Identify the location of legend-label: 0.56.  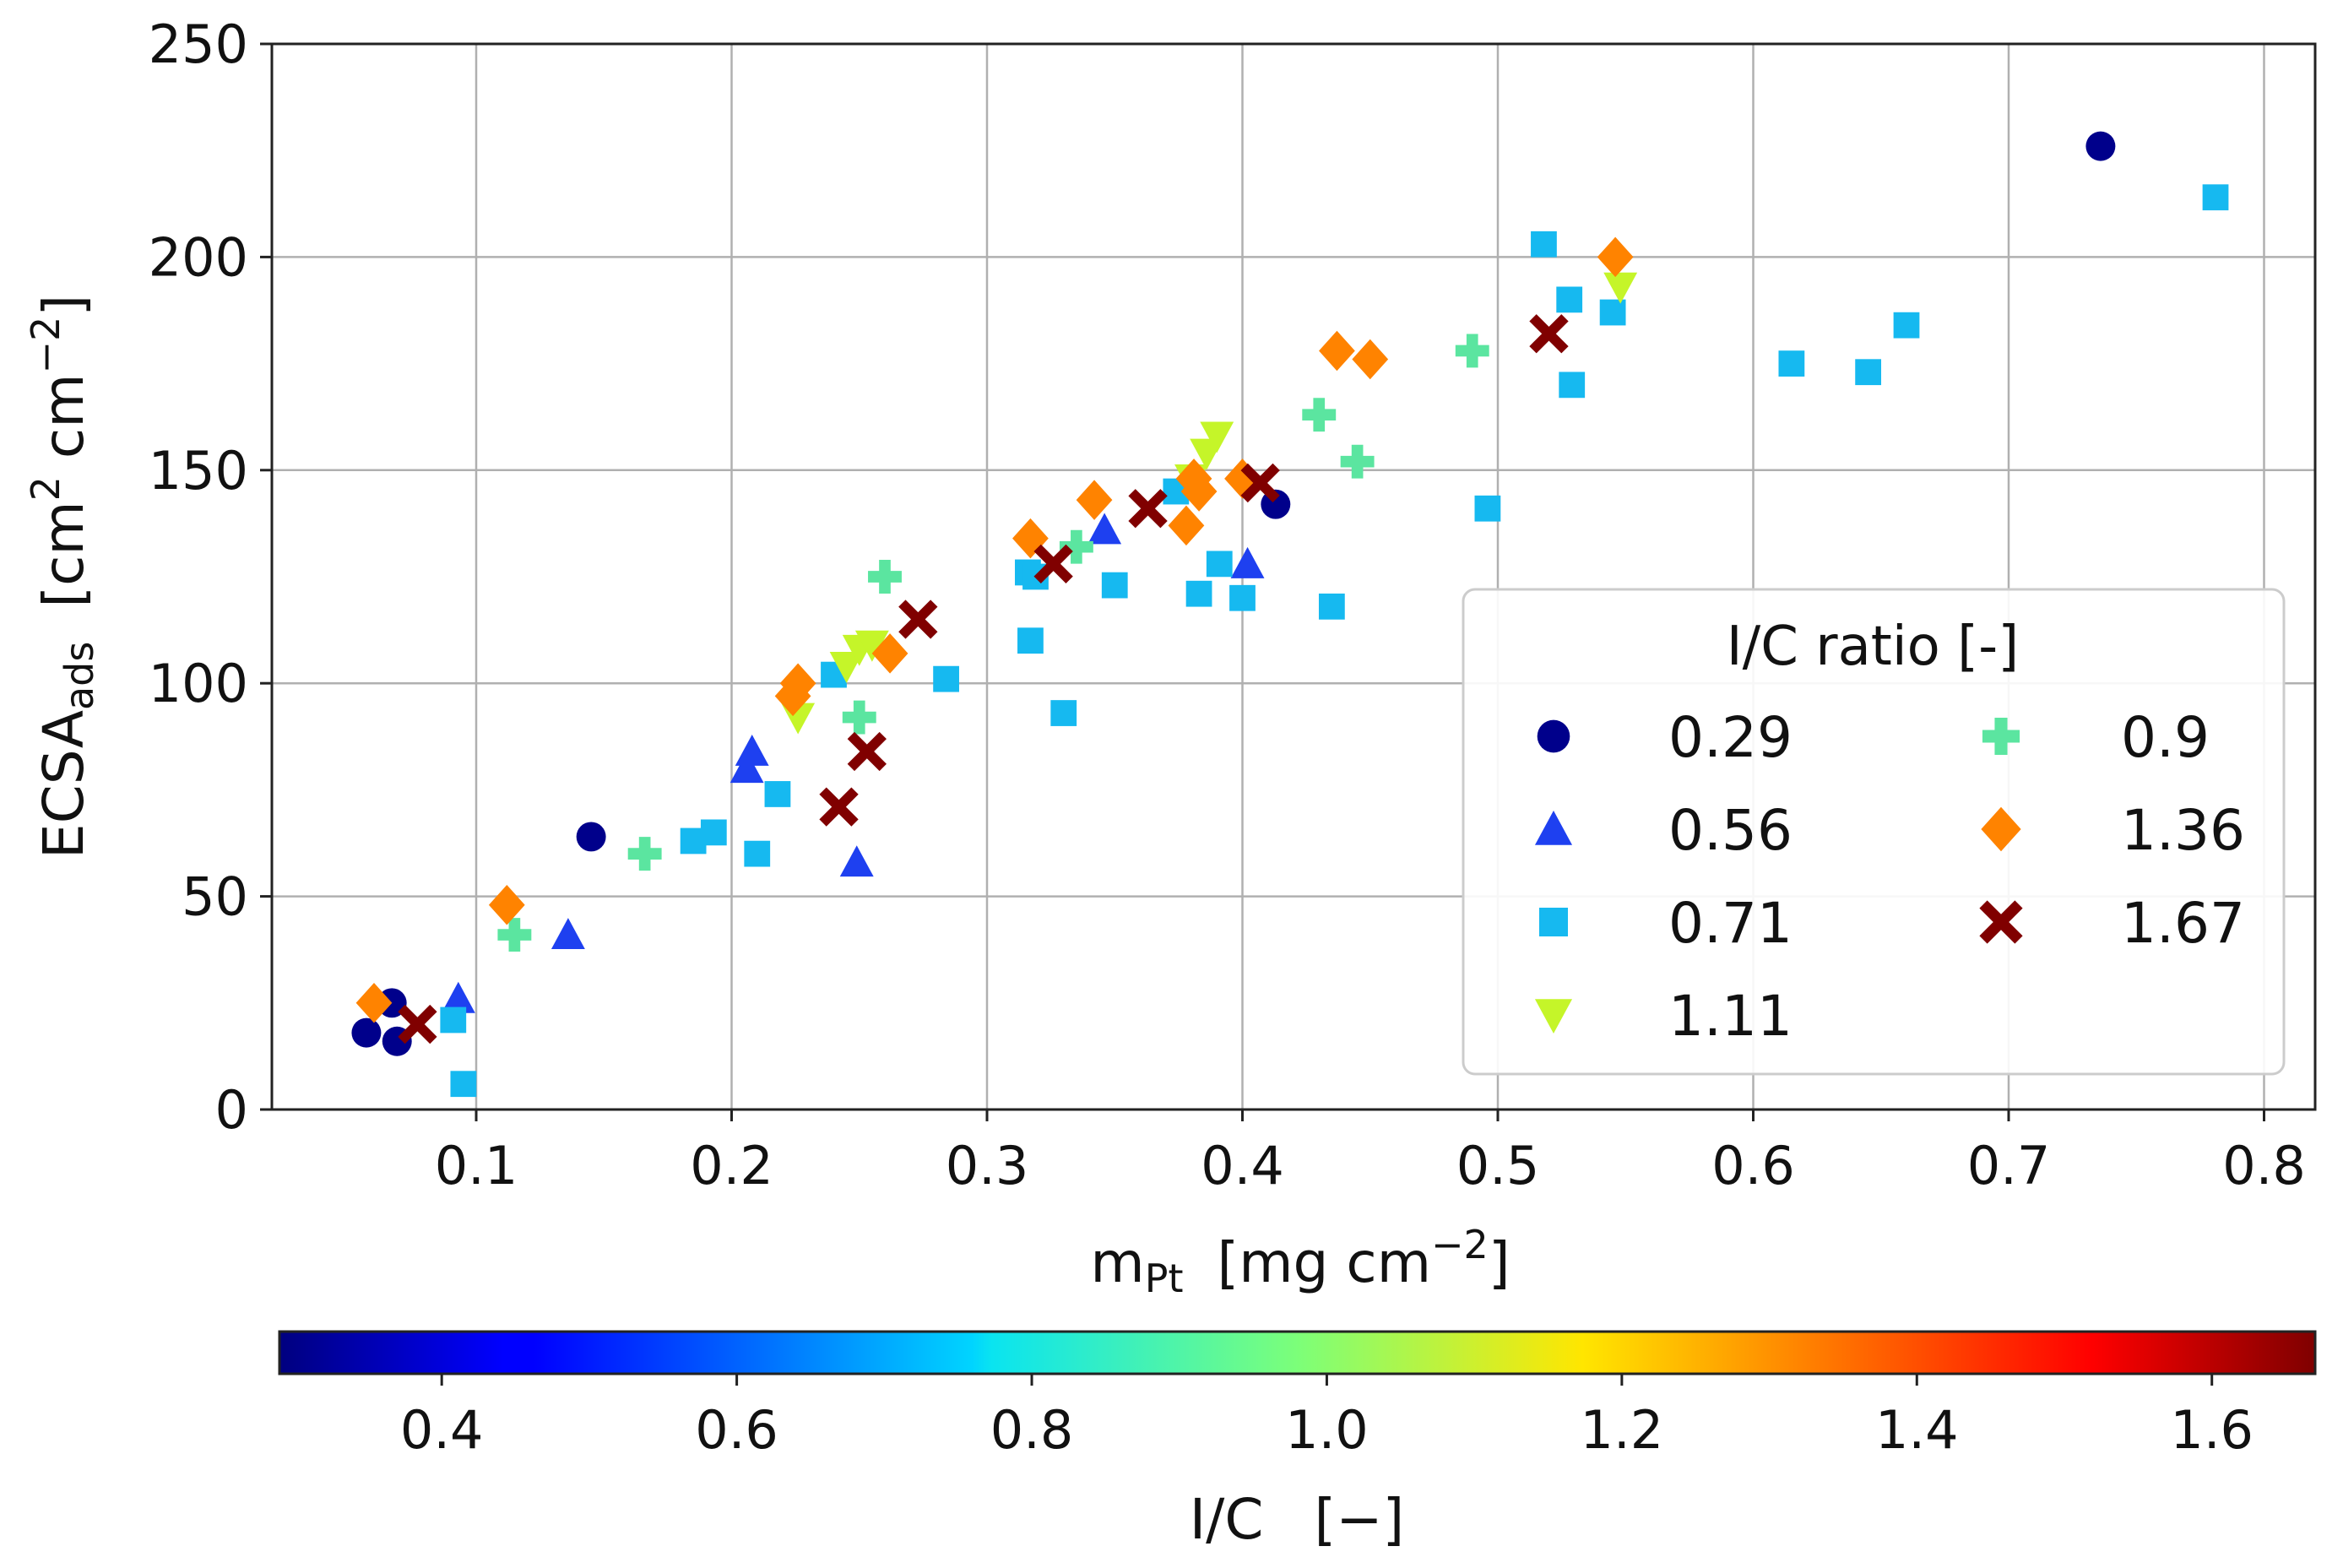
(1730, 830).